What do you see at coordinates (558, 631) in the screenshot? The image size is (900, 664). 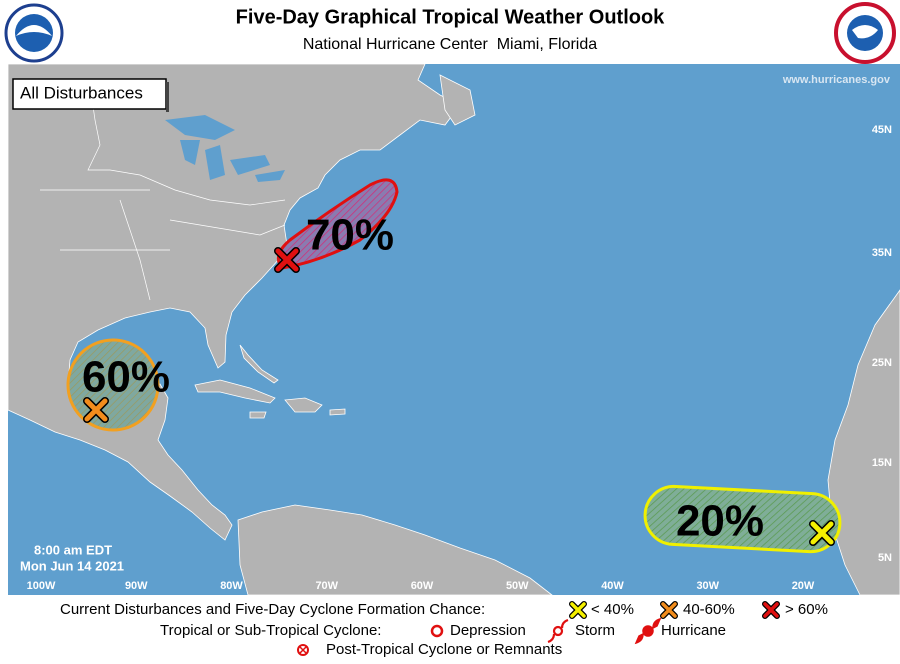 I see `storm-icon` at bounding box center [558, 631].